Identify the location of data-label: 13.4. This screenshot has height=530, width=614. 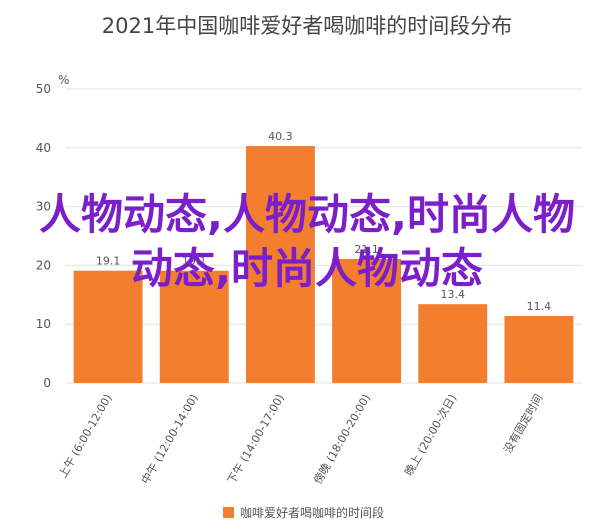
(453, 294).